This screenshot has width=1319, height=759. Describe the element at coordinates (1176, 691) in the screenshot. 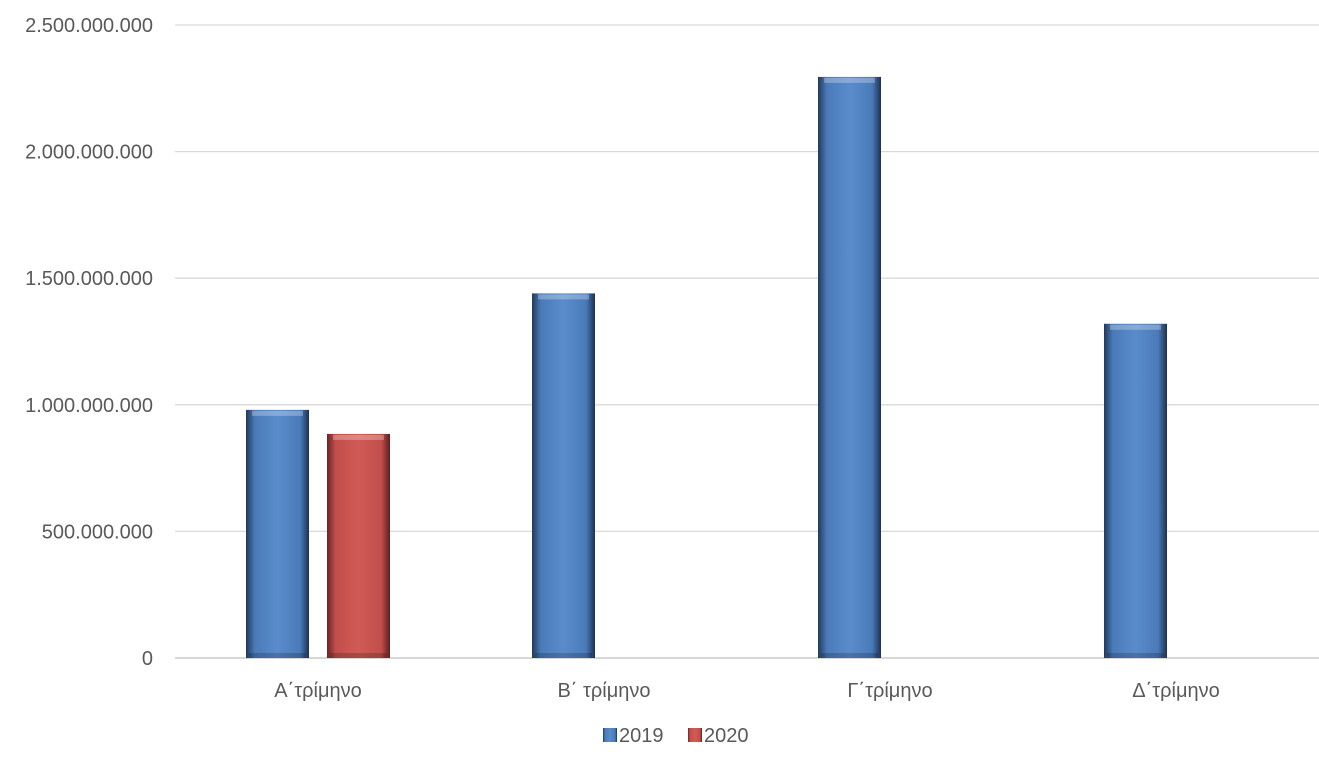

I see `x-tick-label: Δ΄τρίμηνο` at that location.